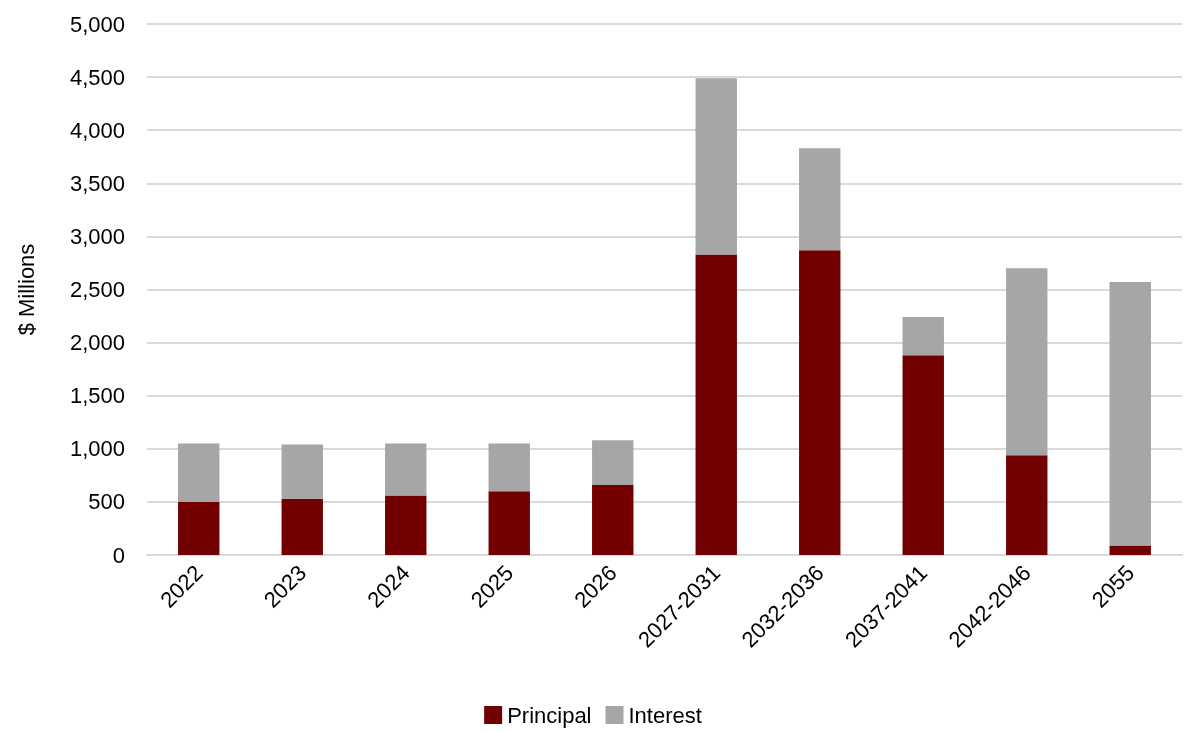  I want to click on y-tick-label: 1,000, so click(97, 449).